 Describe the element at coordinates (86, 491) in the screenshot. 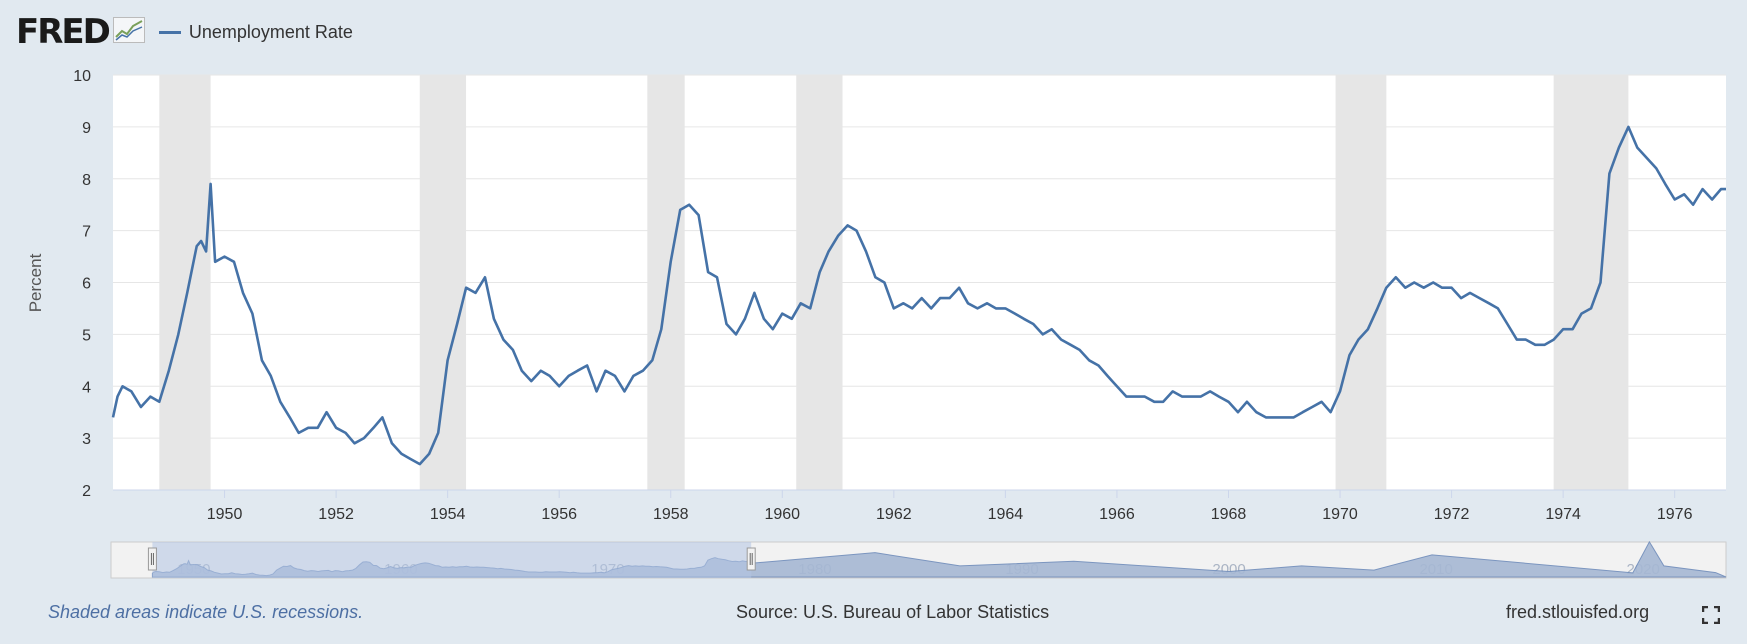

I see `y-tick-label: 2` at that location.